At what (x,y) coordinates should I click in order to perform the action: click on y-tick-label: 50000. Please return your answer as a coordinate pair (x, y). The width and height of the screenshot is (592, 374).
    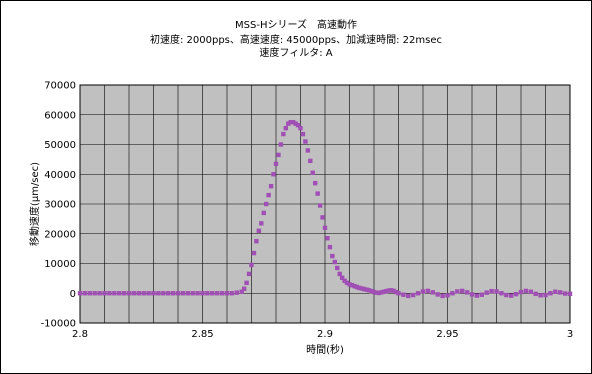
    Looking at the image, I should click on (60, 145).